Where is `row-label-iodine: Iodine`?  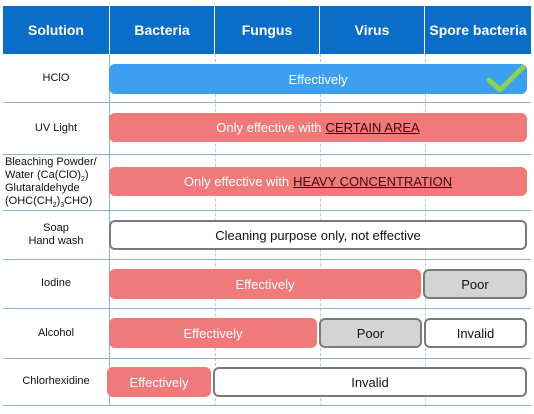 row-label-iodine: Iodine is located at coordinates (56, 283).